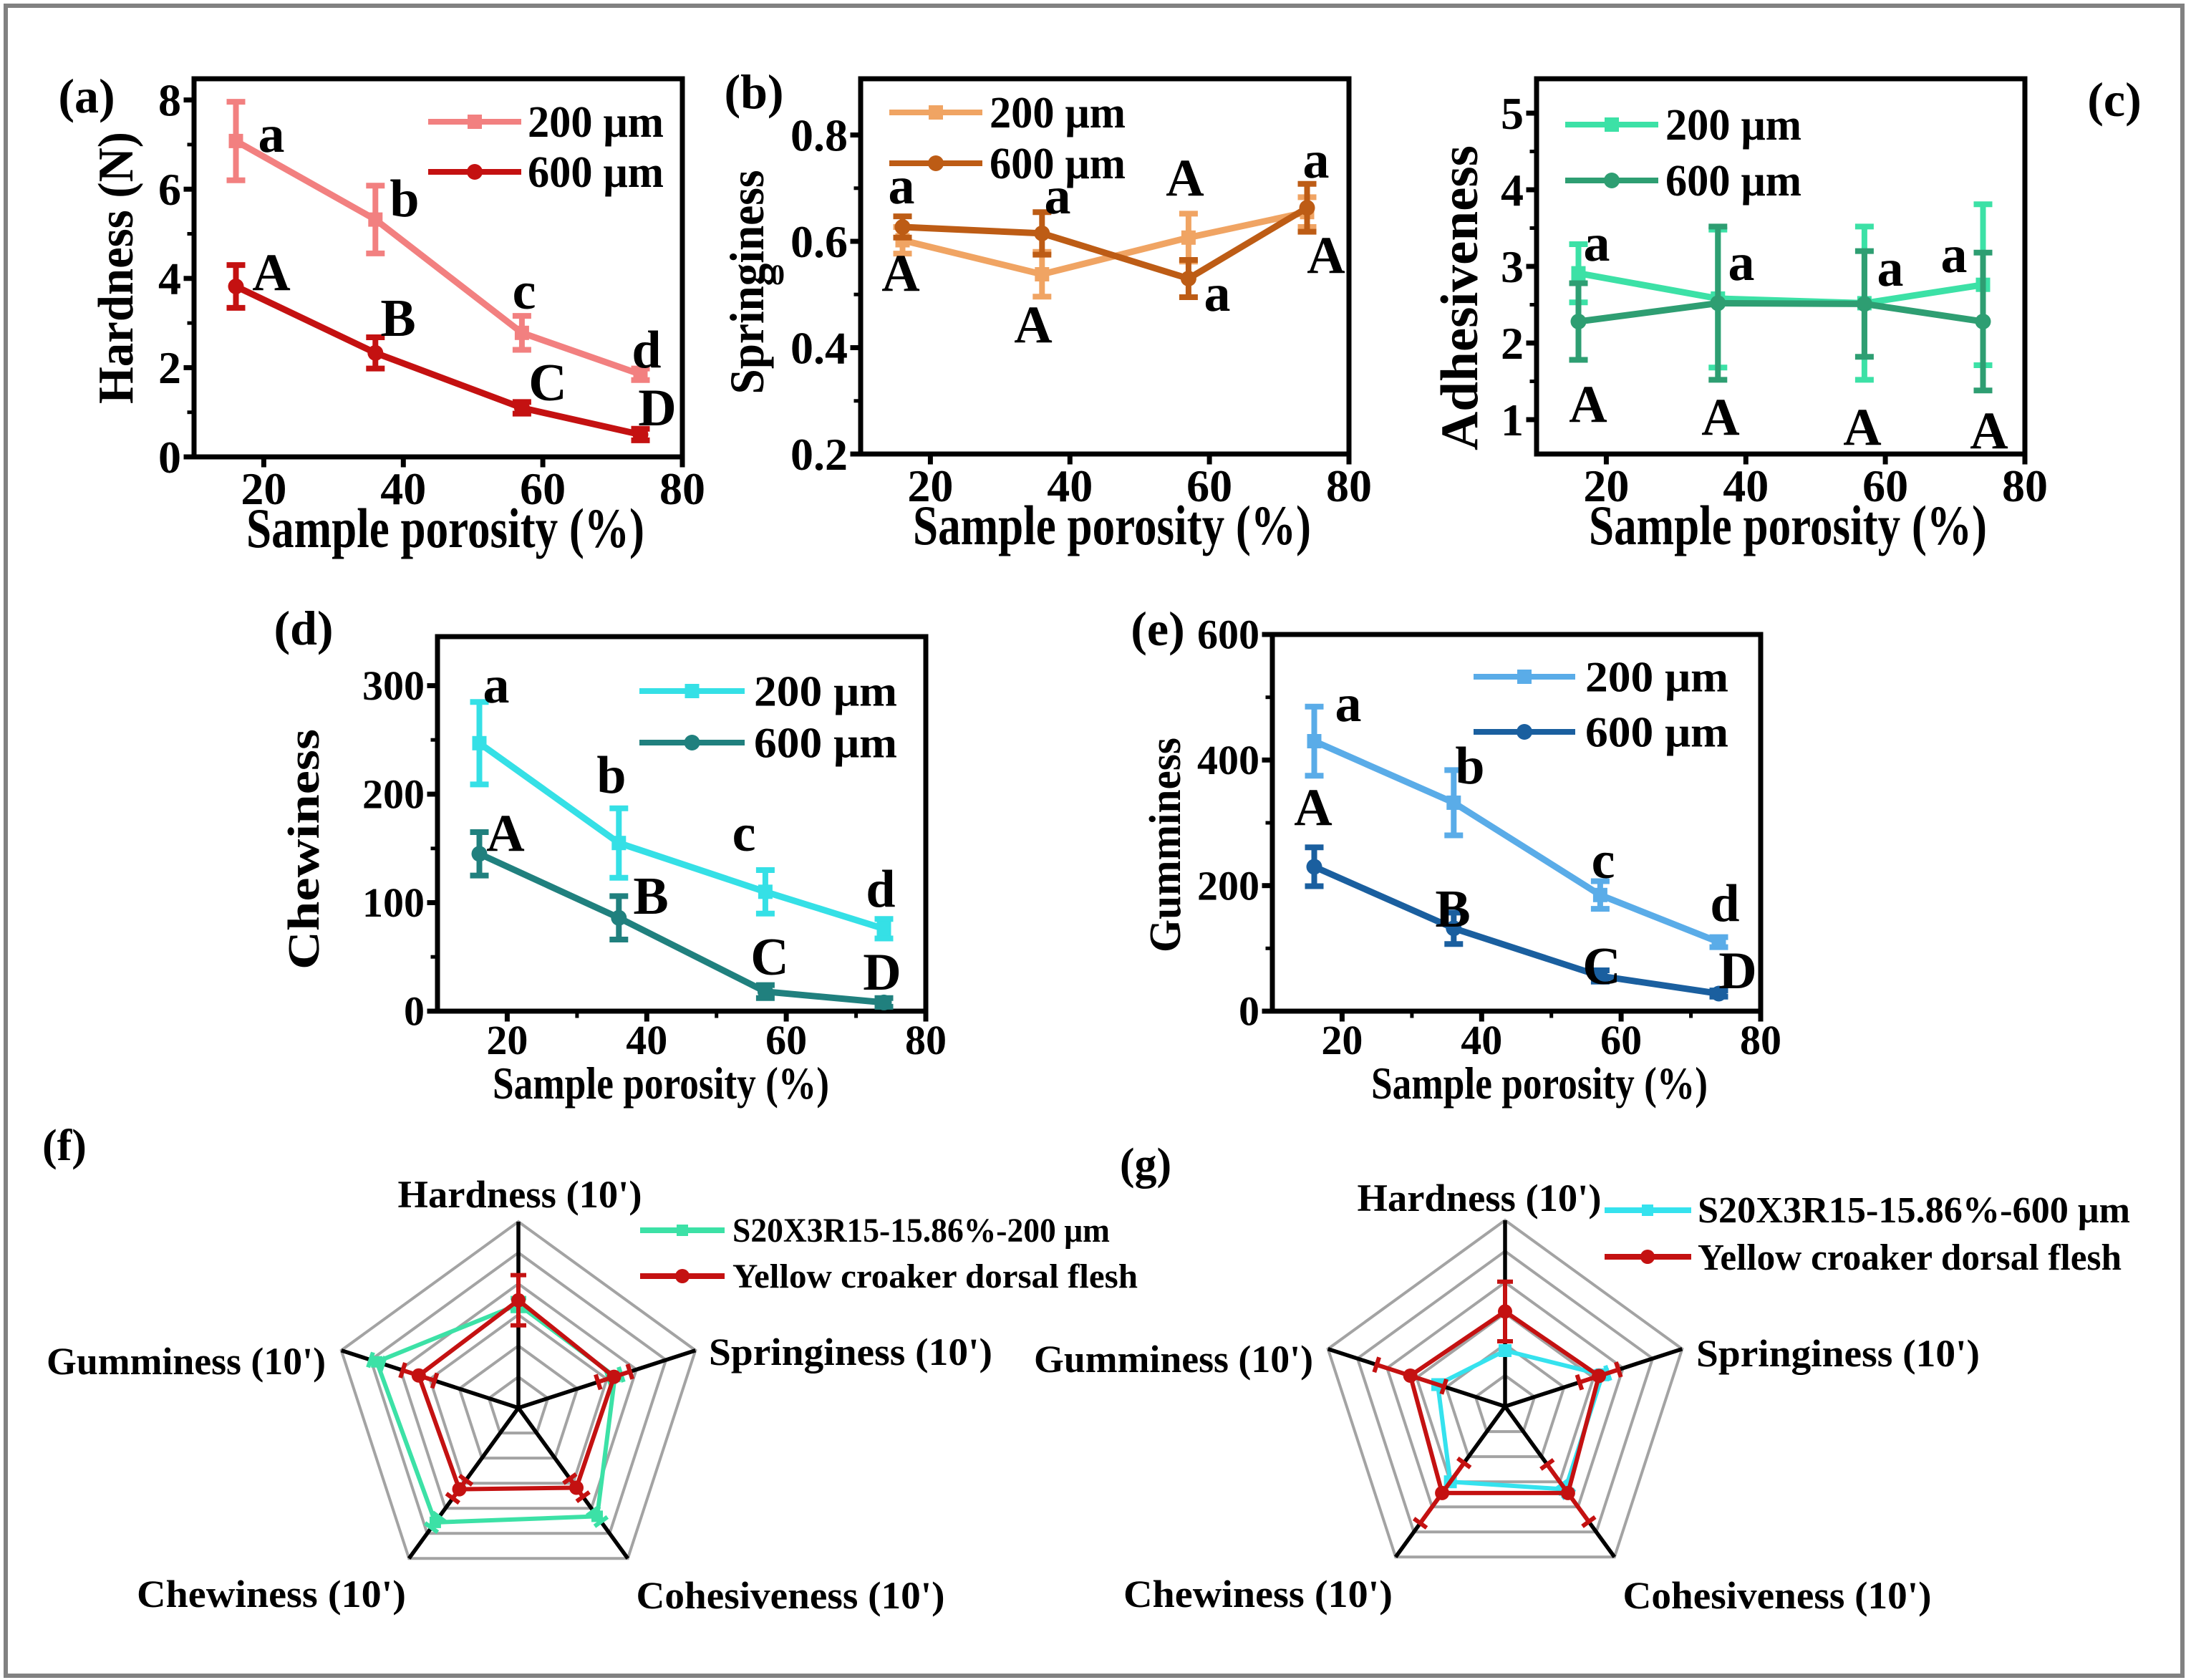  I want to click on svg-text: (d), so click(303, 628).